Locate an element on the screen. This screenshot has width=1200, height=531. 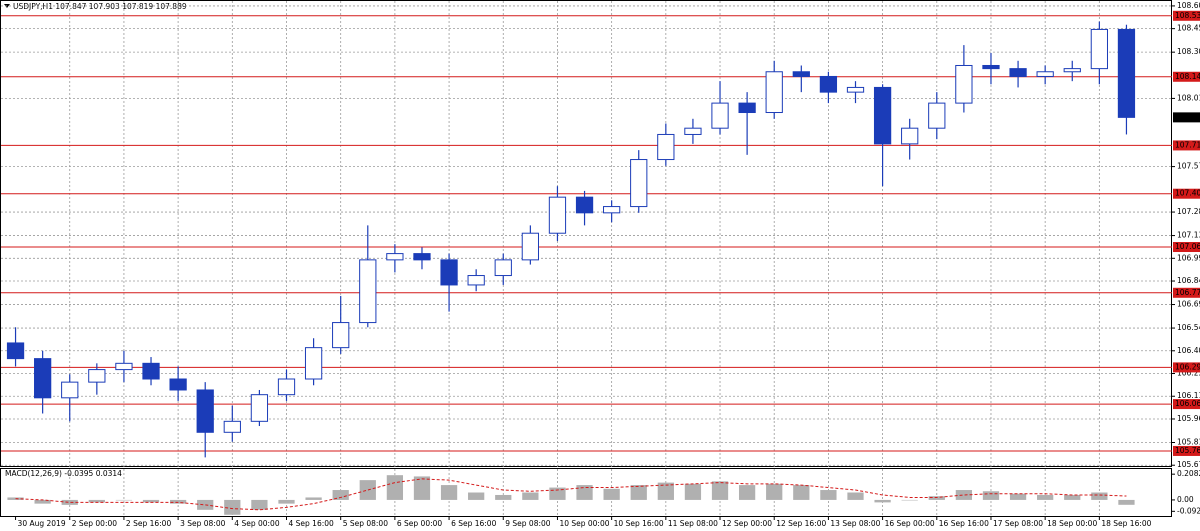
y-tick-label: 108.600 is located at coordinates (1188, 5).